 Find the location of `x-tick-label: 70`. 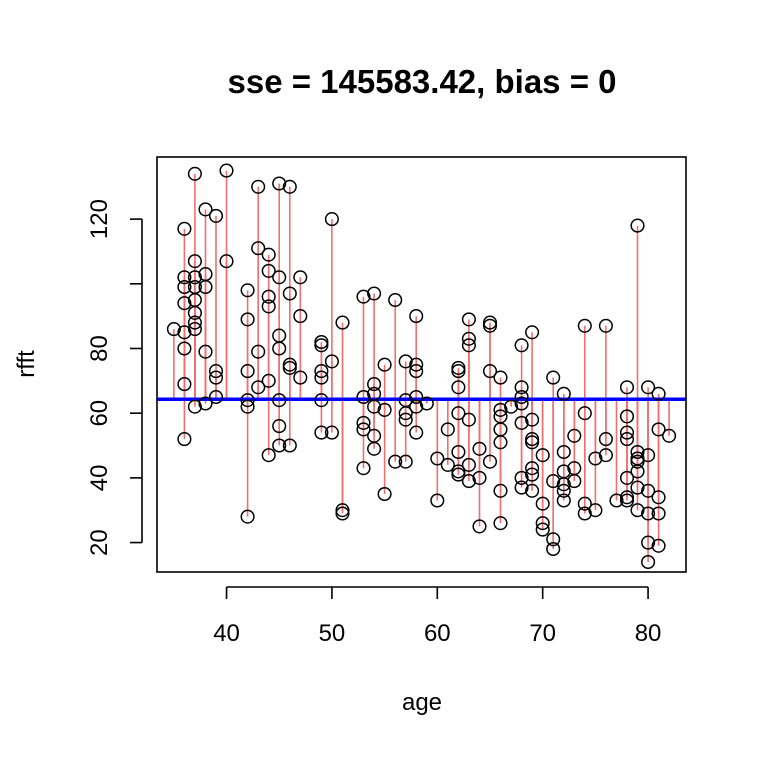

x-tick-label: 70 is located at coordinates (542, 633).